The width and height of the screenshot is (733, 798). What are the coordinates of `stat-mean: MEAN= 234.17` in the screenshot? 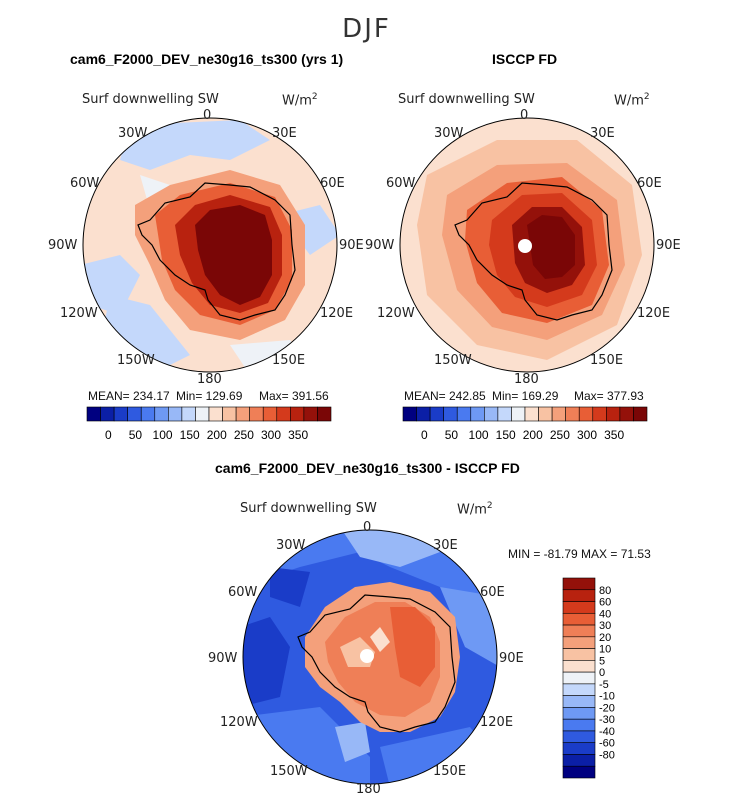 It's located at (129, 396).